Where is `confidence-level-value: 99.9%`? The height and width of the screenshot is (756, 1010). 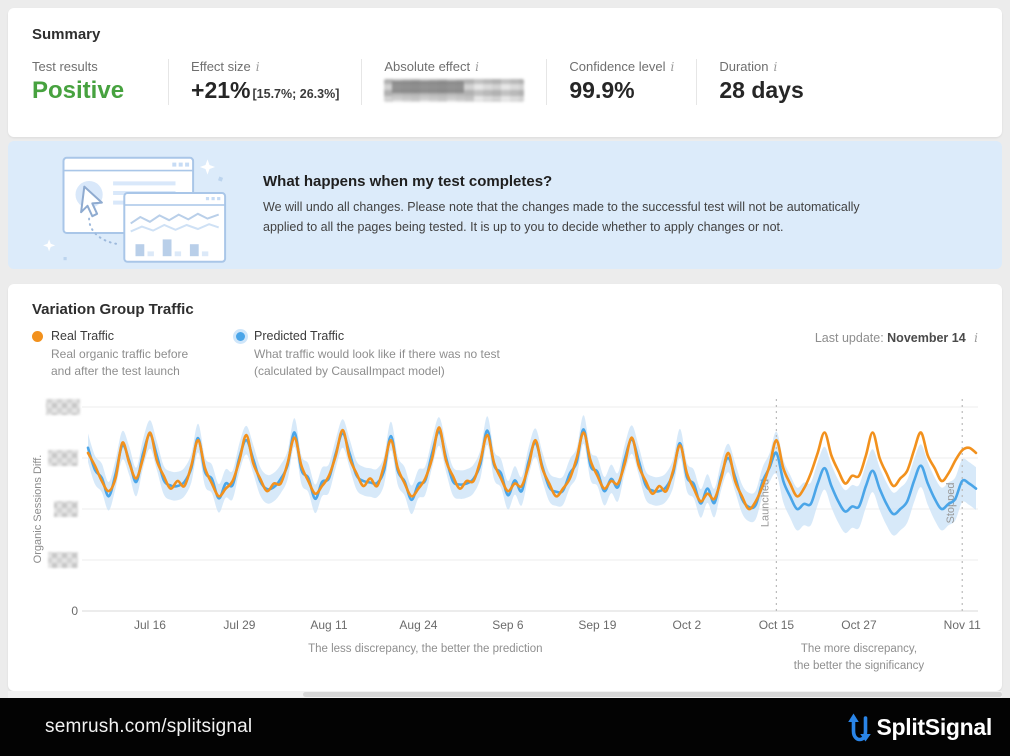 confidence-level-value: 99.9% is located at coordinates (602, 90).